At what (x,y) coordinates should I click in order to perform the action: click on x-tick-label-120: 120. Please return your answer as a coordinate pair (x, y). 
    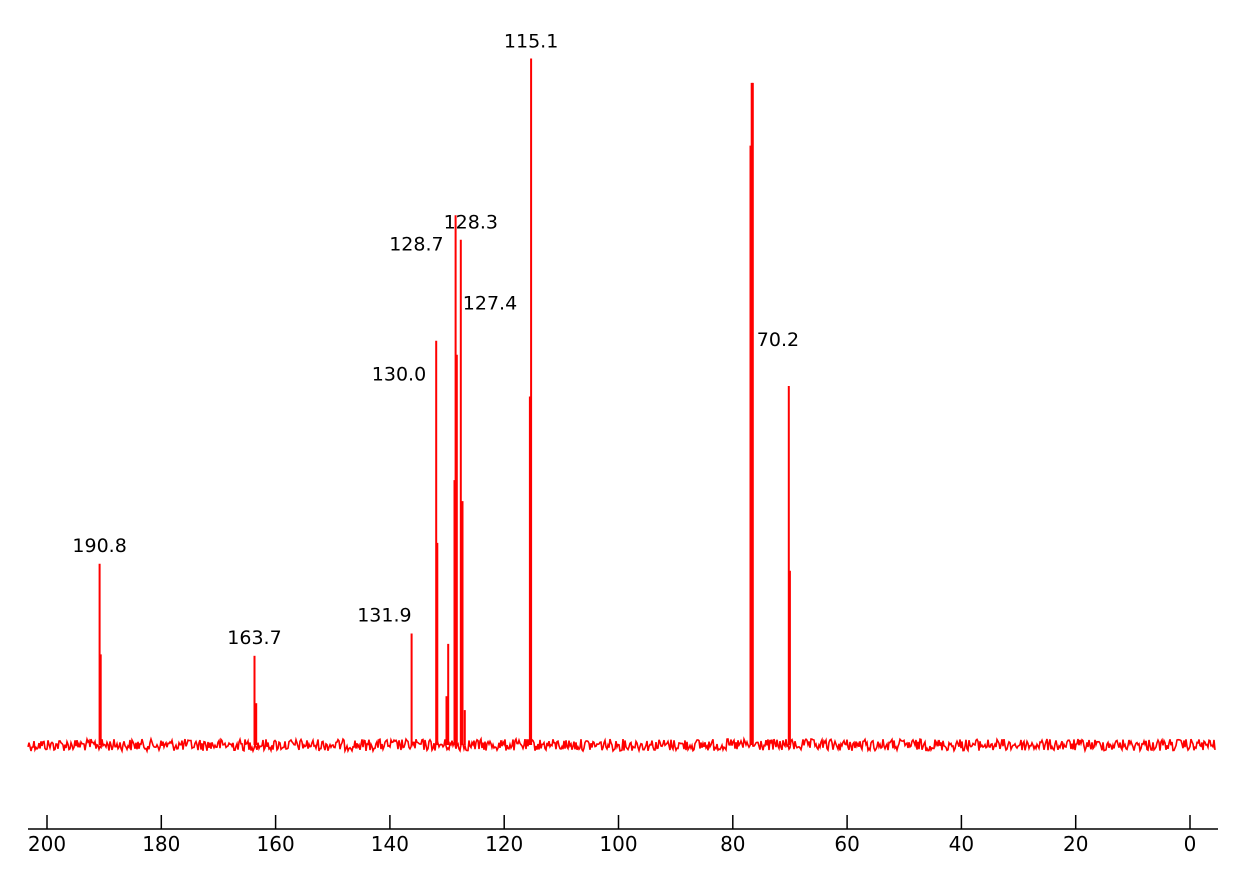
    Looking at the image, I should click on (504, 844).